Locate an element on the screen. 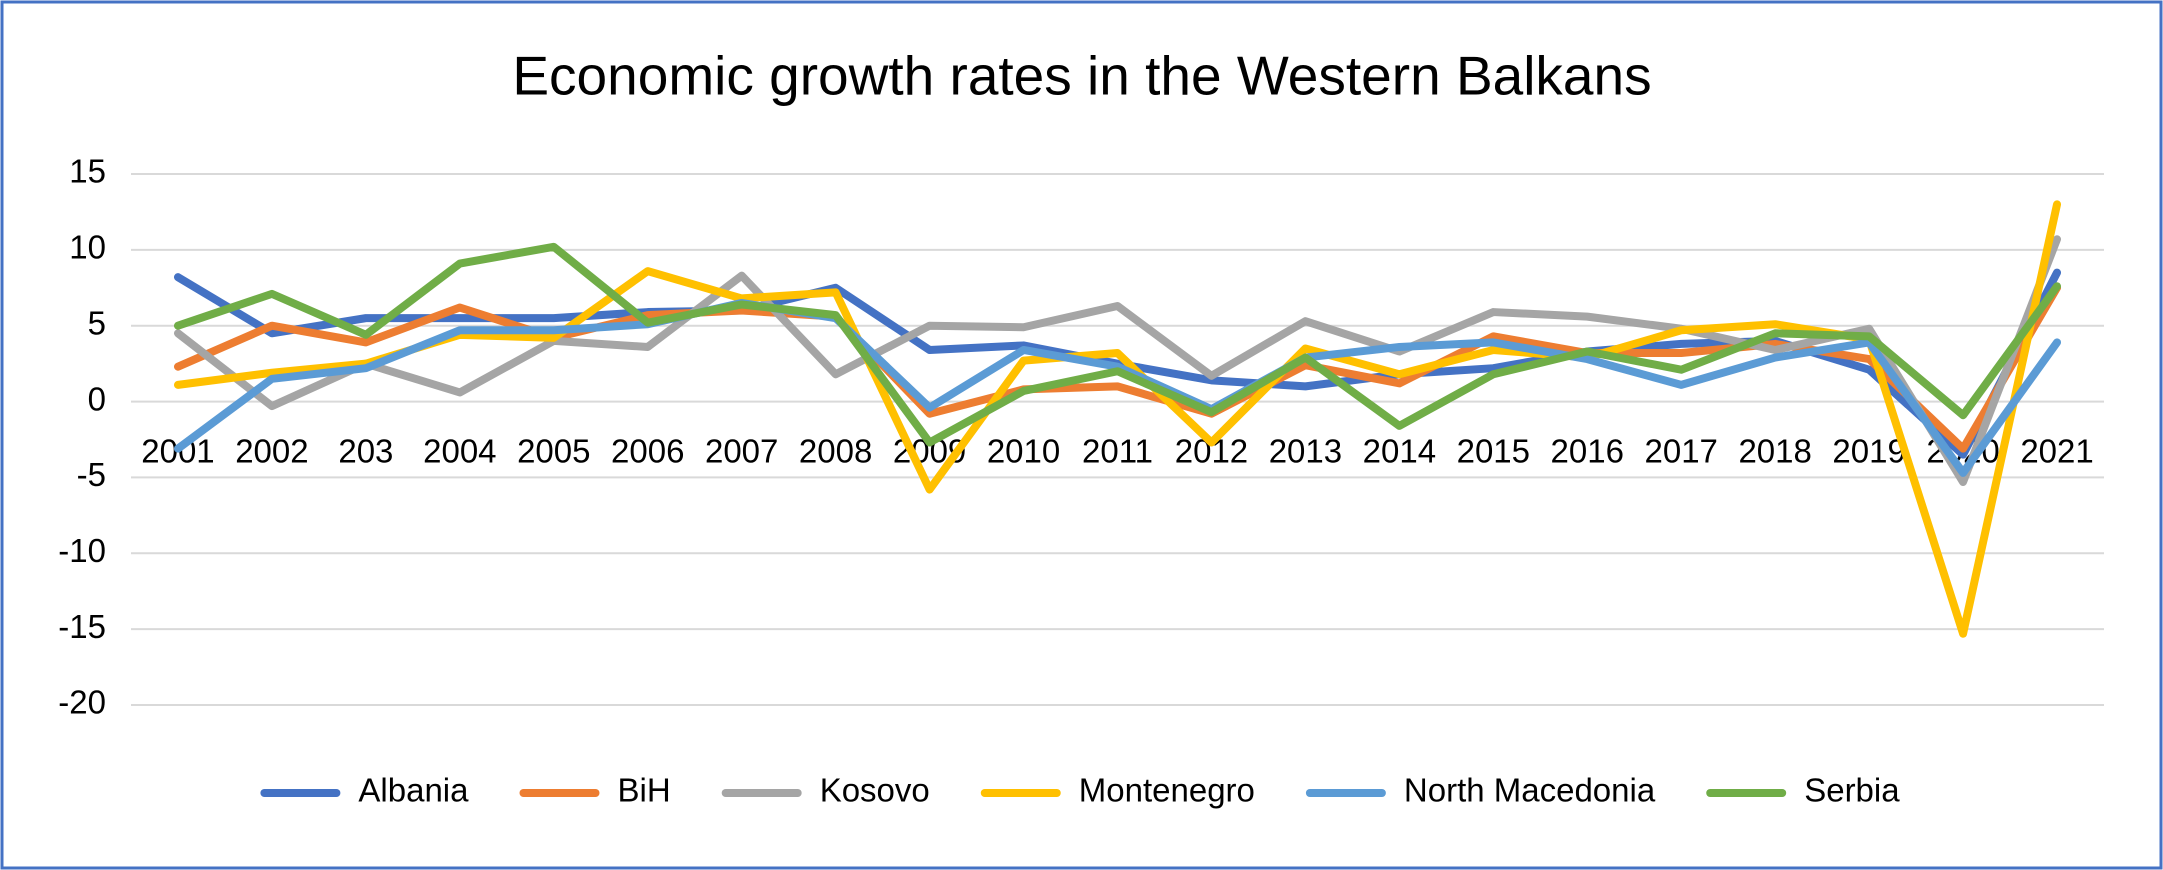  x-tick-label: 2010 is located at coordinates (1023, 450).